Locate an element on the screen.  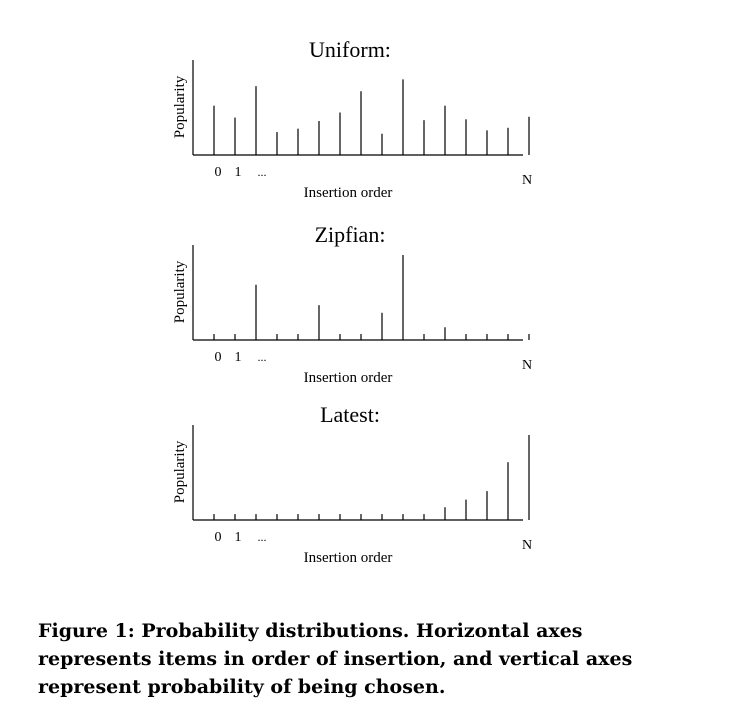
tick-label-0-2: 0 is located at coordinates (218, 537).